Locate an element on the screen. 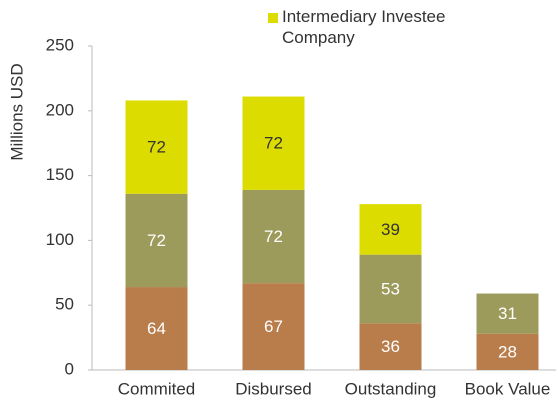 The width and height of the screenshot is (558, 407). y-tick-label: 50 is located at coordinates (64, 304).